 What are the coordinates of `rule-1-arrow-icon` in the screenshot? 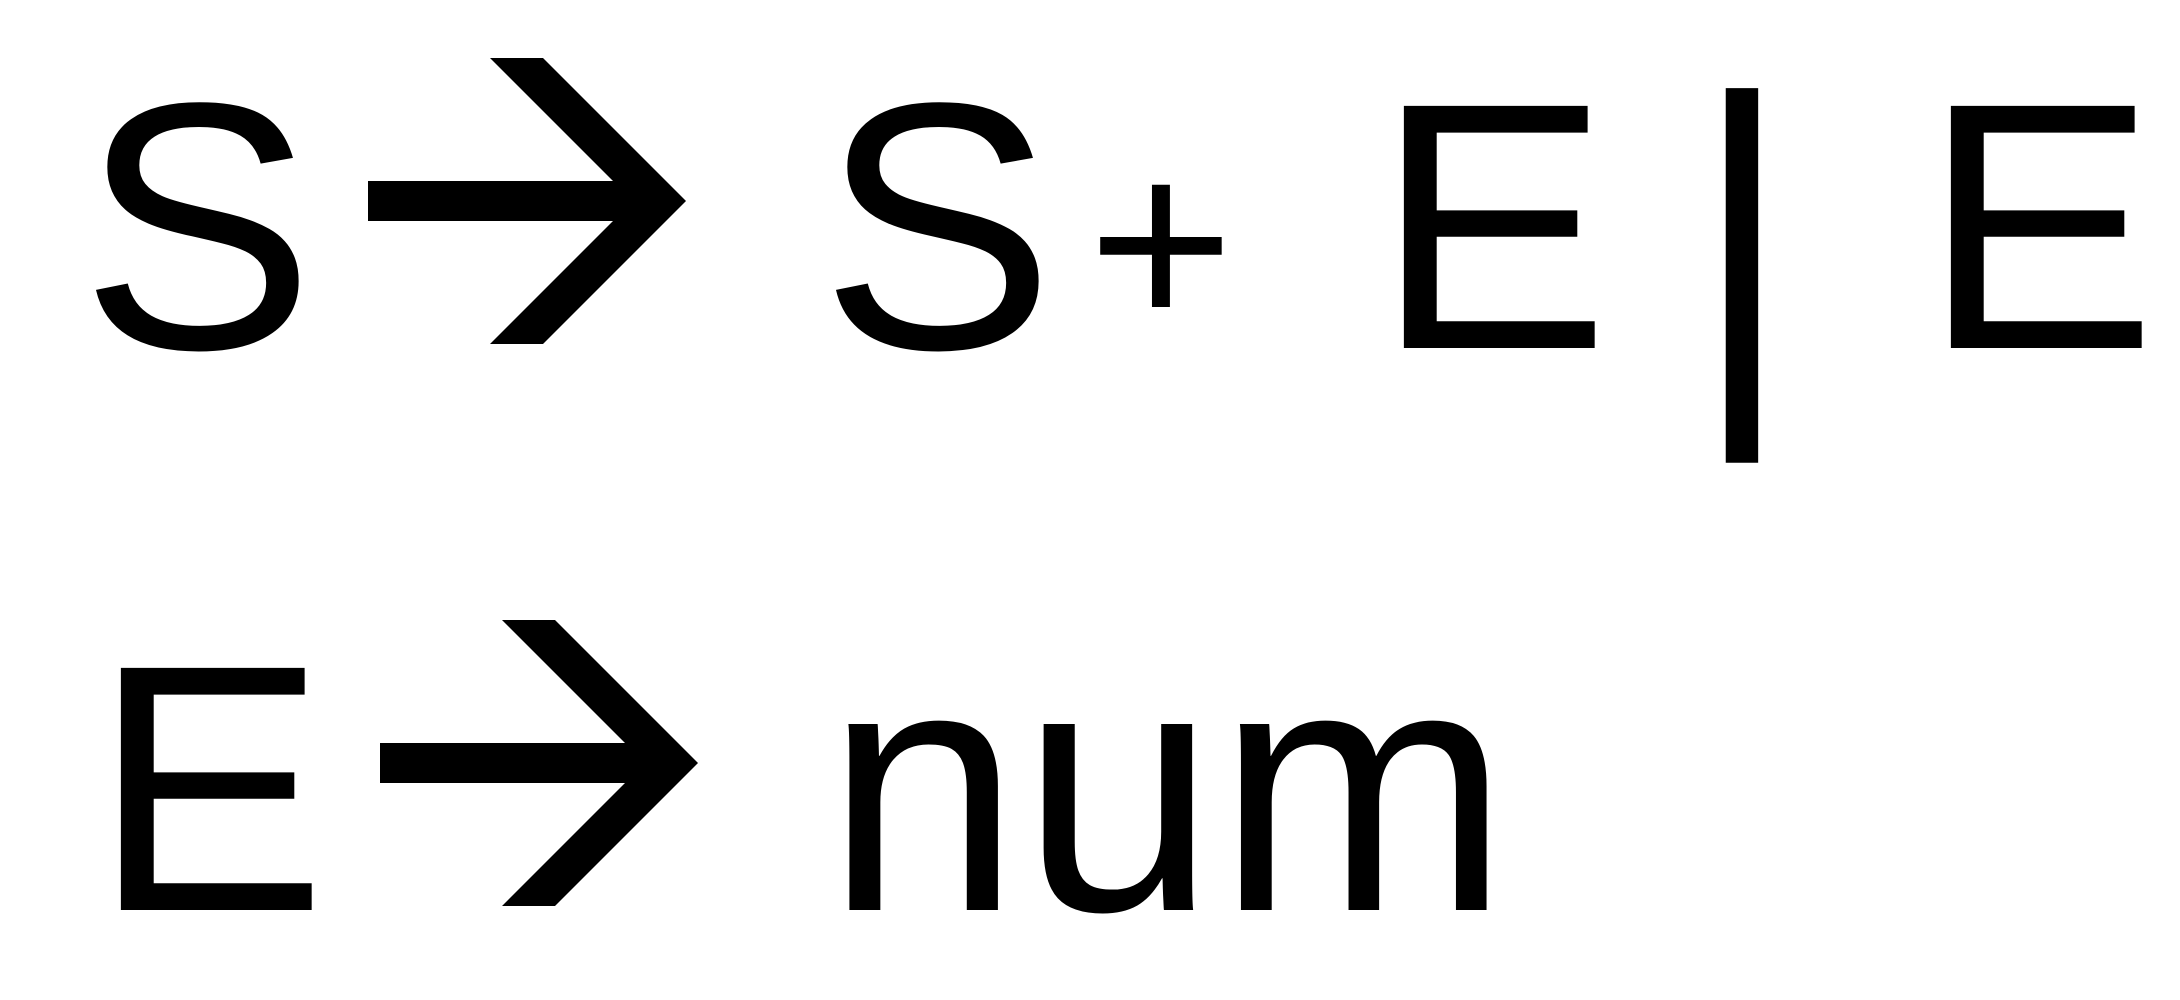 It's located at (527, 201).